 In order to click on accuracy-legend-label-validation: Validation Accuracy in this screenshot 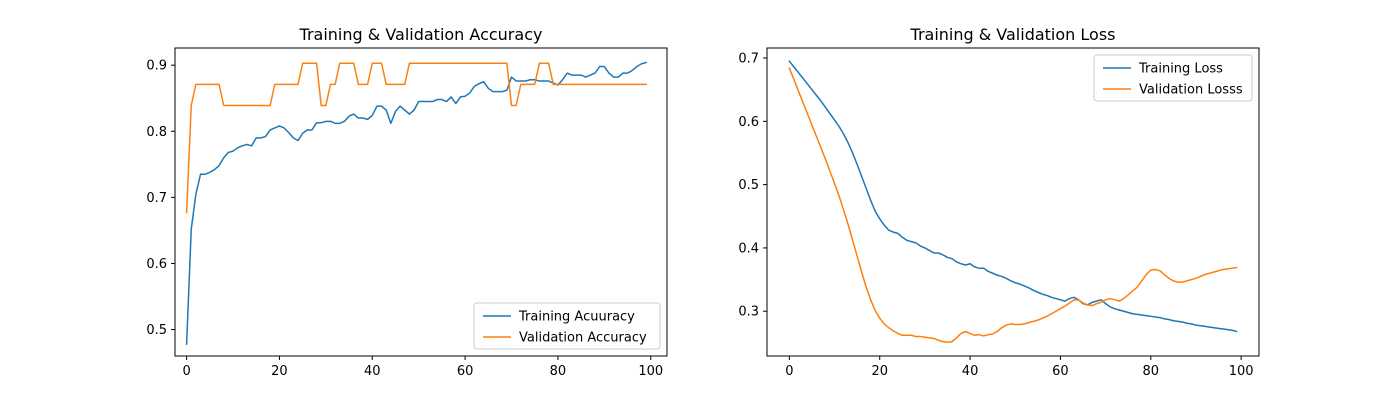, I will do `click(583, 338)`.